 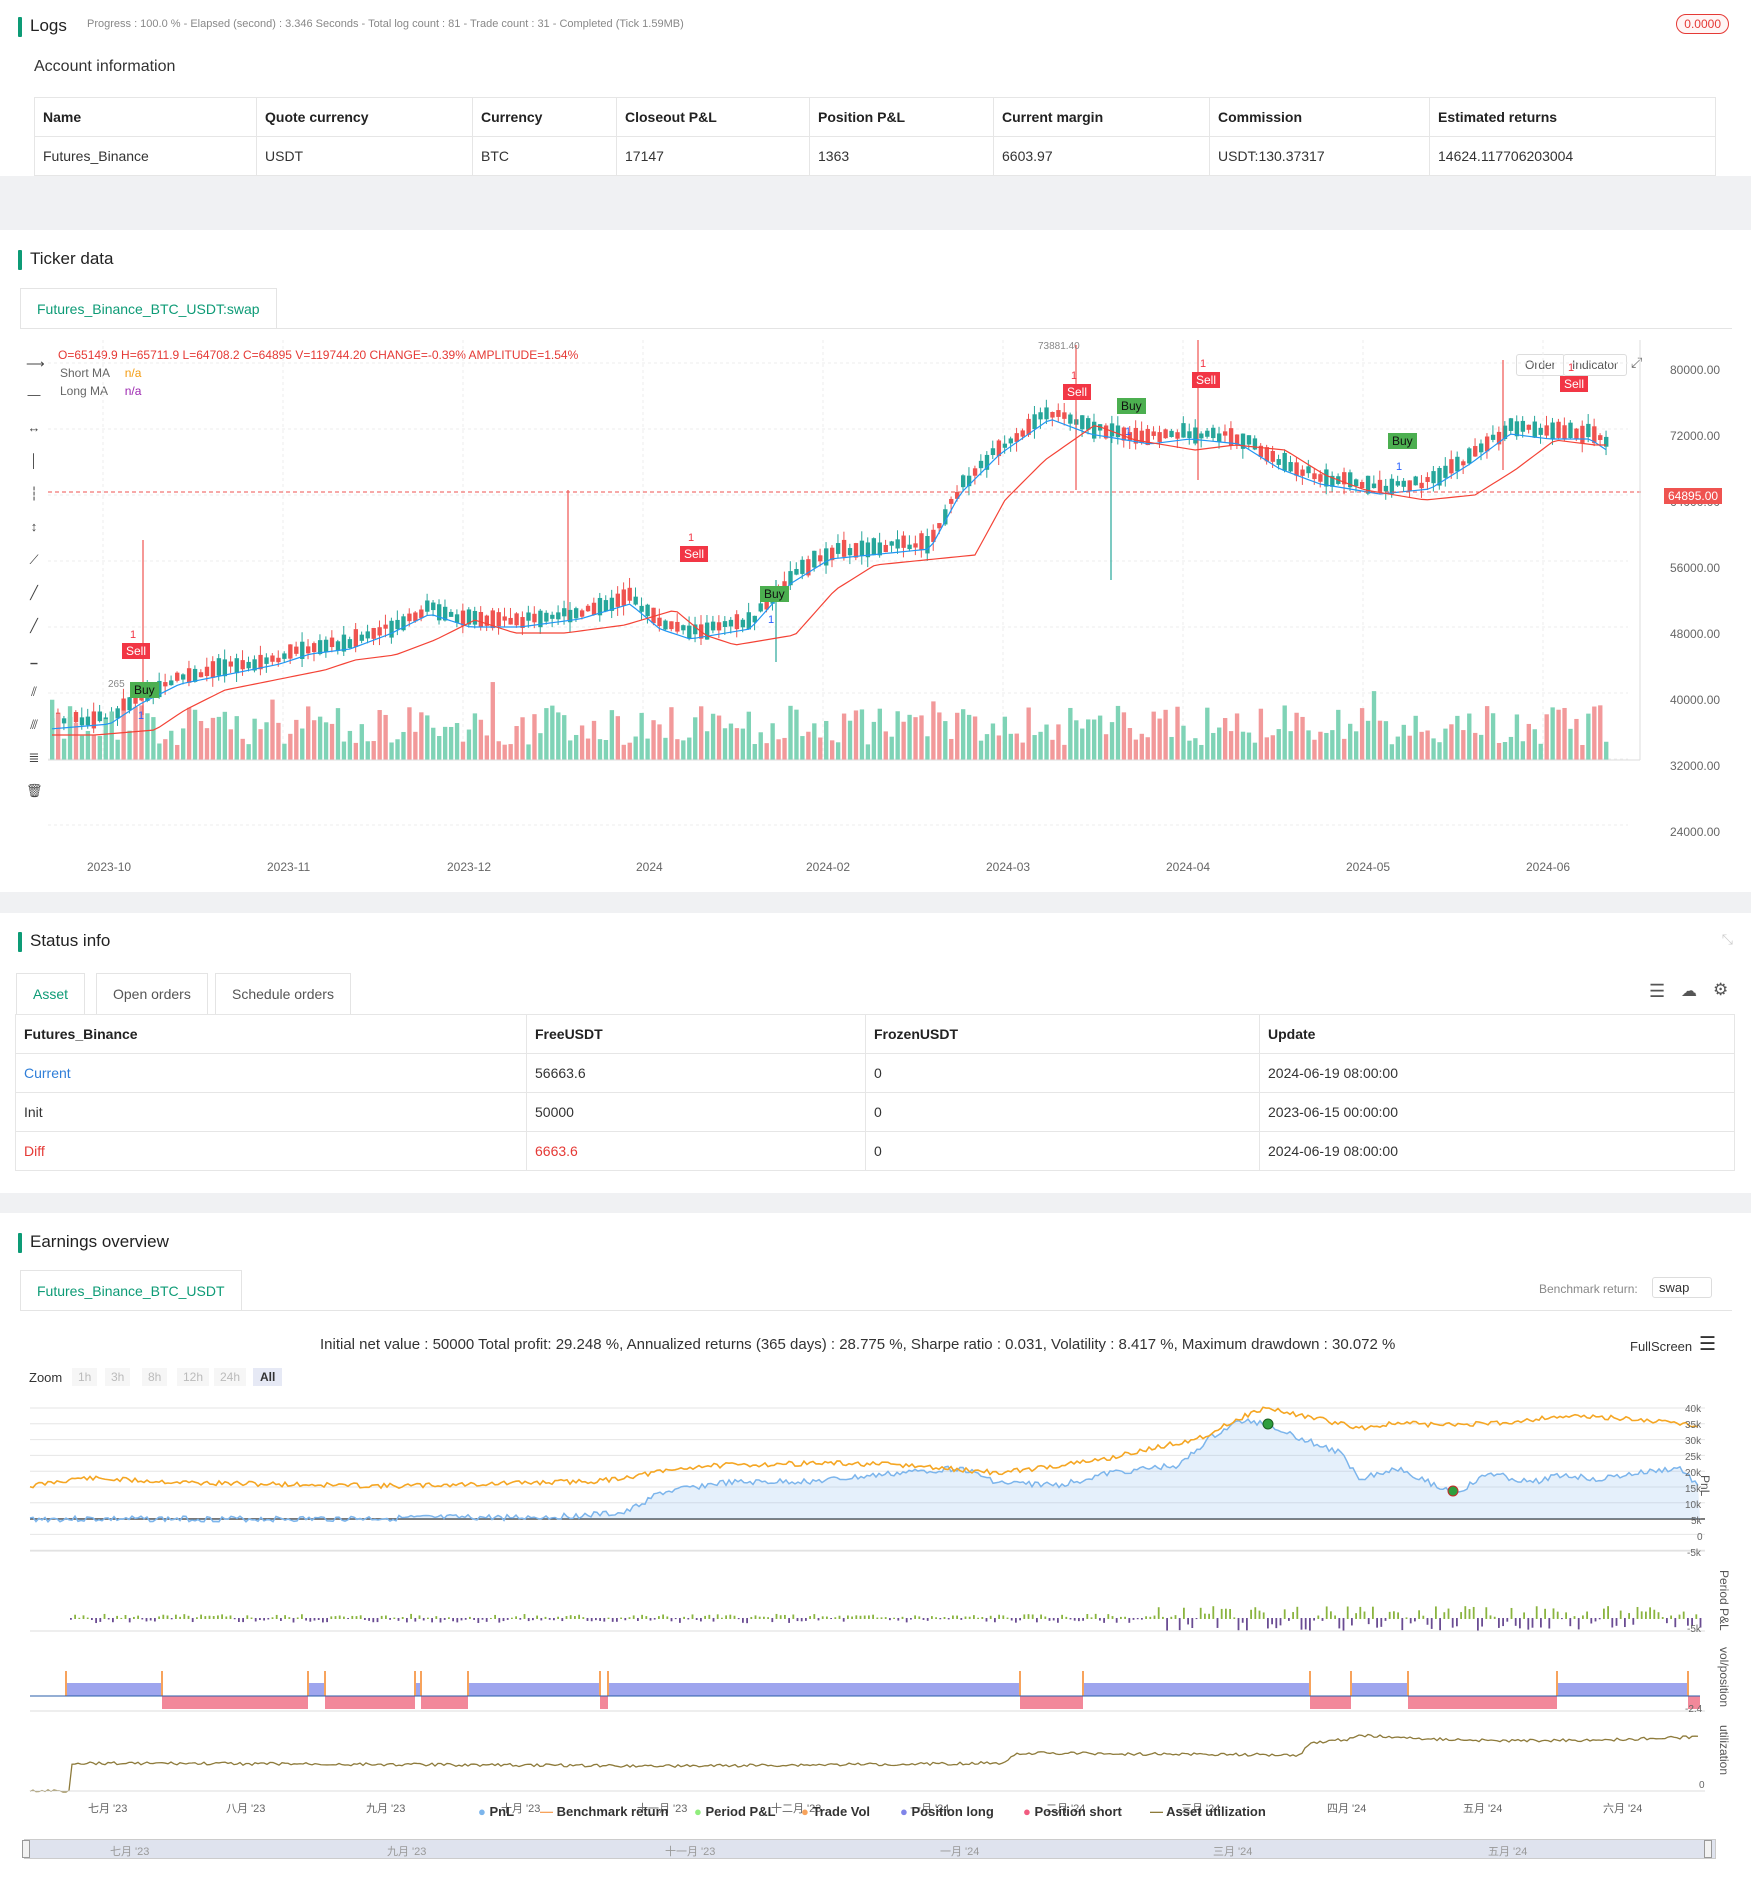 I want to click on legend-pnl: ● PnL, so click(x=496, y=1811).